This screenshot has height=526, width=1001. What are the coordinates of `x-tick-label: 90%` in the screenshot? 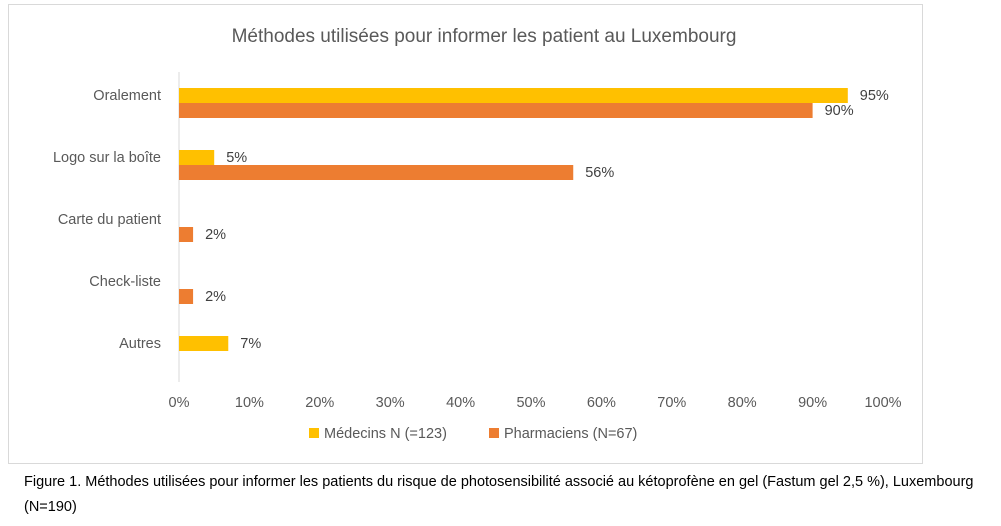 It's located at (812, 403).